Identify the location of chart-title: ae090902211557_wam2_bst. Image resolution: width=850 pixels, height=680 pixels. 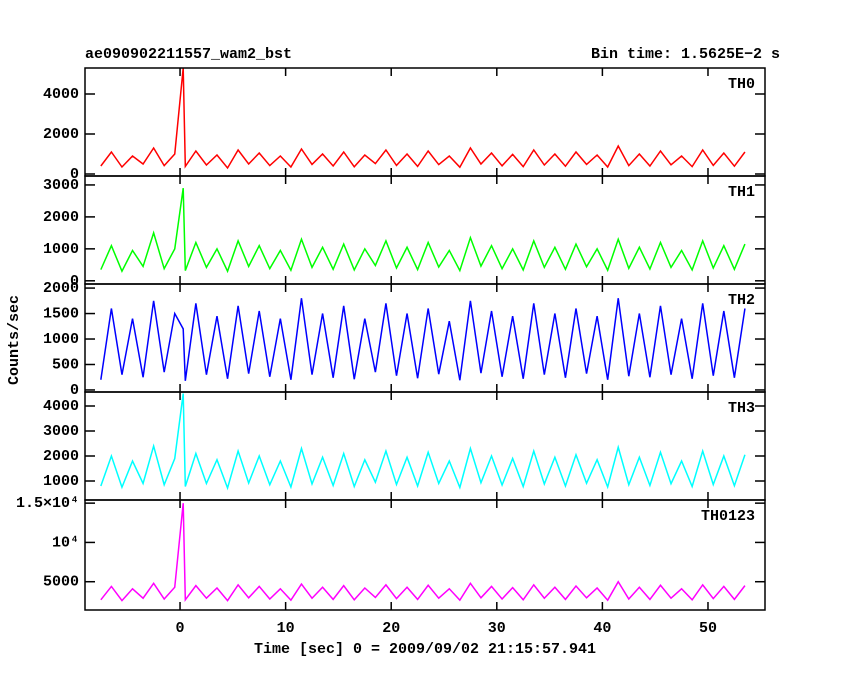
(188, 54).